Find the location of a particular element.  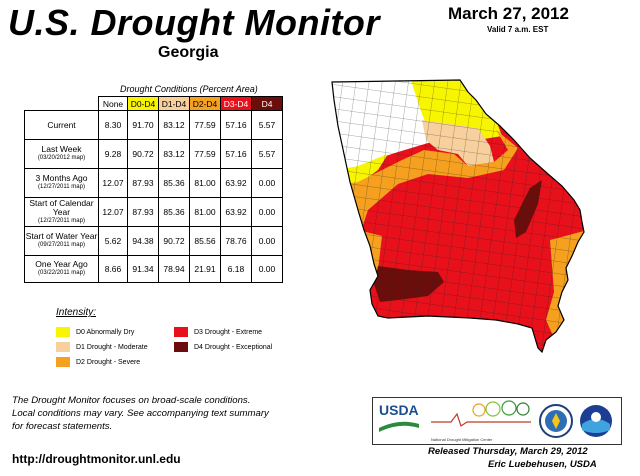

legend-item-d1: D1 Drought - Moderate is located at coordinates (102, 347).